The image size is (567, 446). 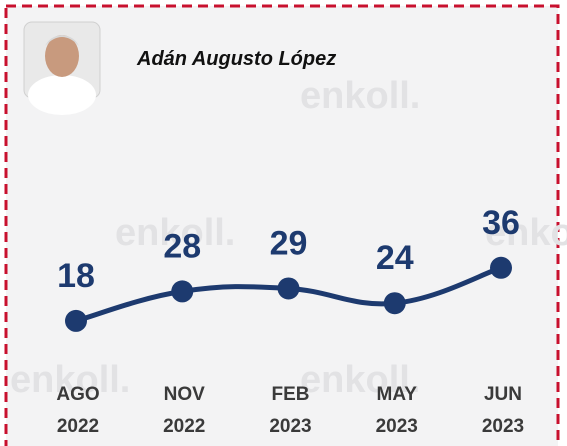 I want to click on x-tick-label: FEB 2023, so click(x=290, y=410).